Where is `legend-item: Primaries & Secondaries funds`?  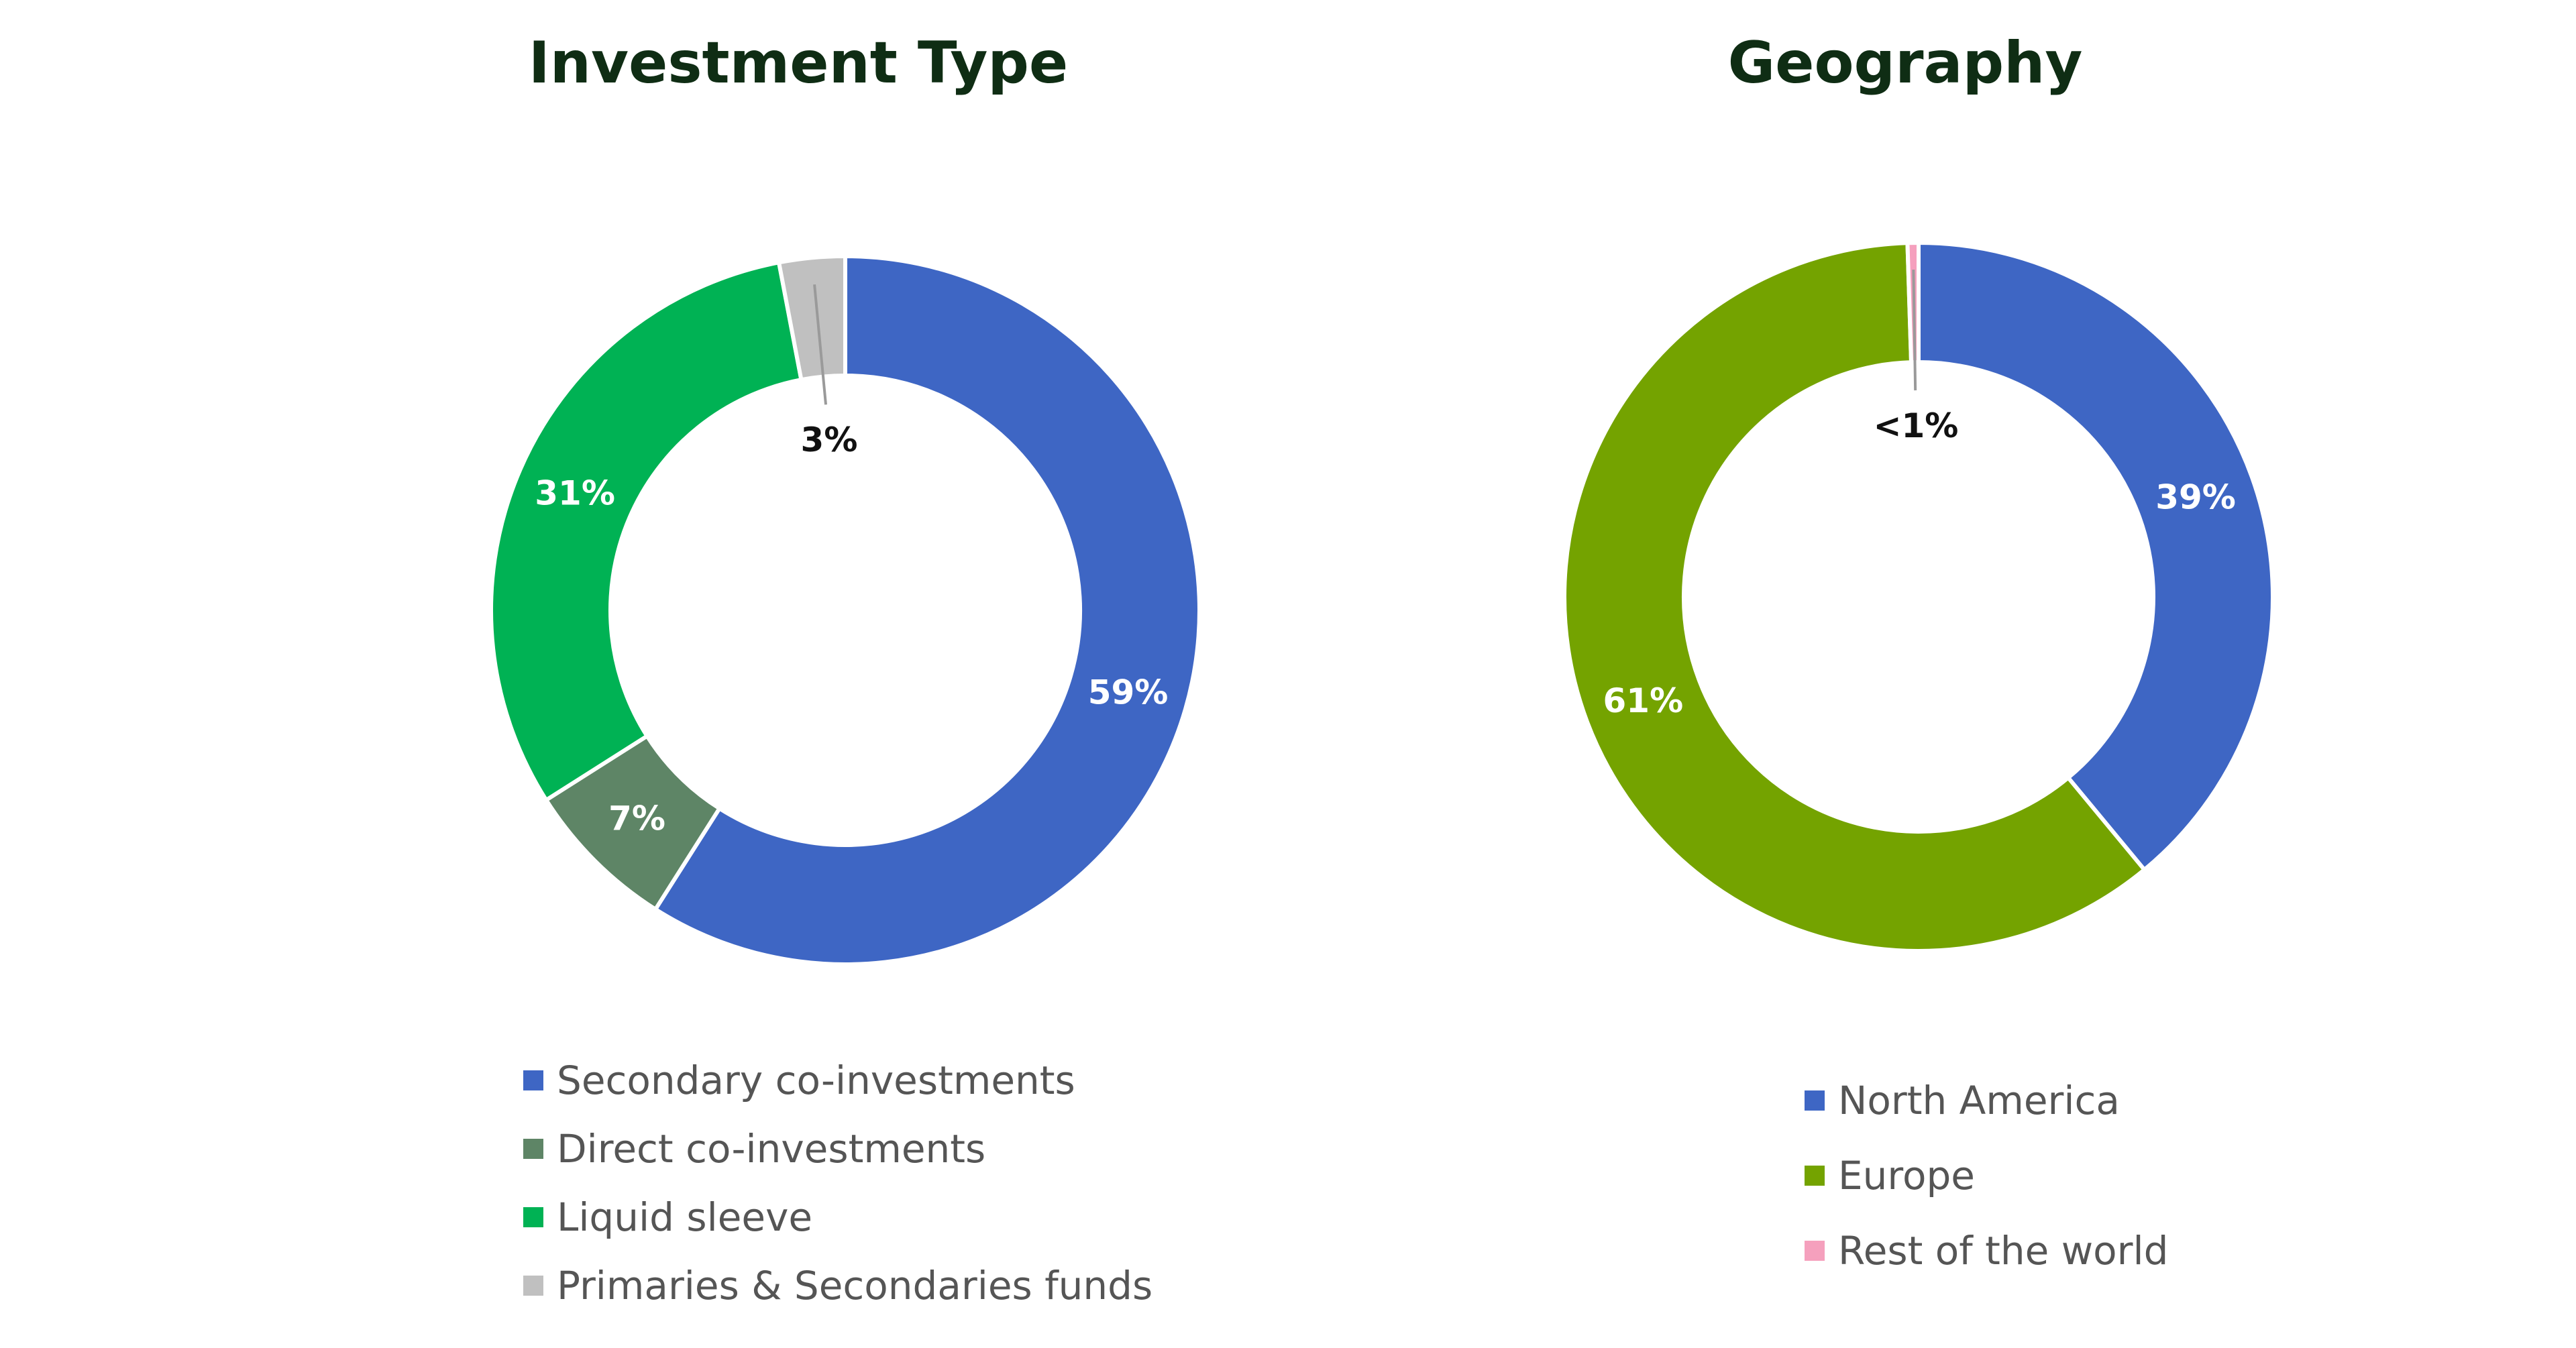 legend-item: Primaries & Secondaries funds is located at coordinates (837, 1285).